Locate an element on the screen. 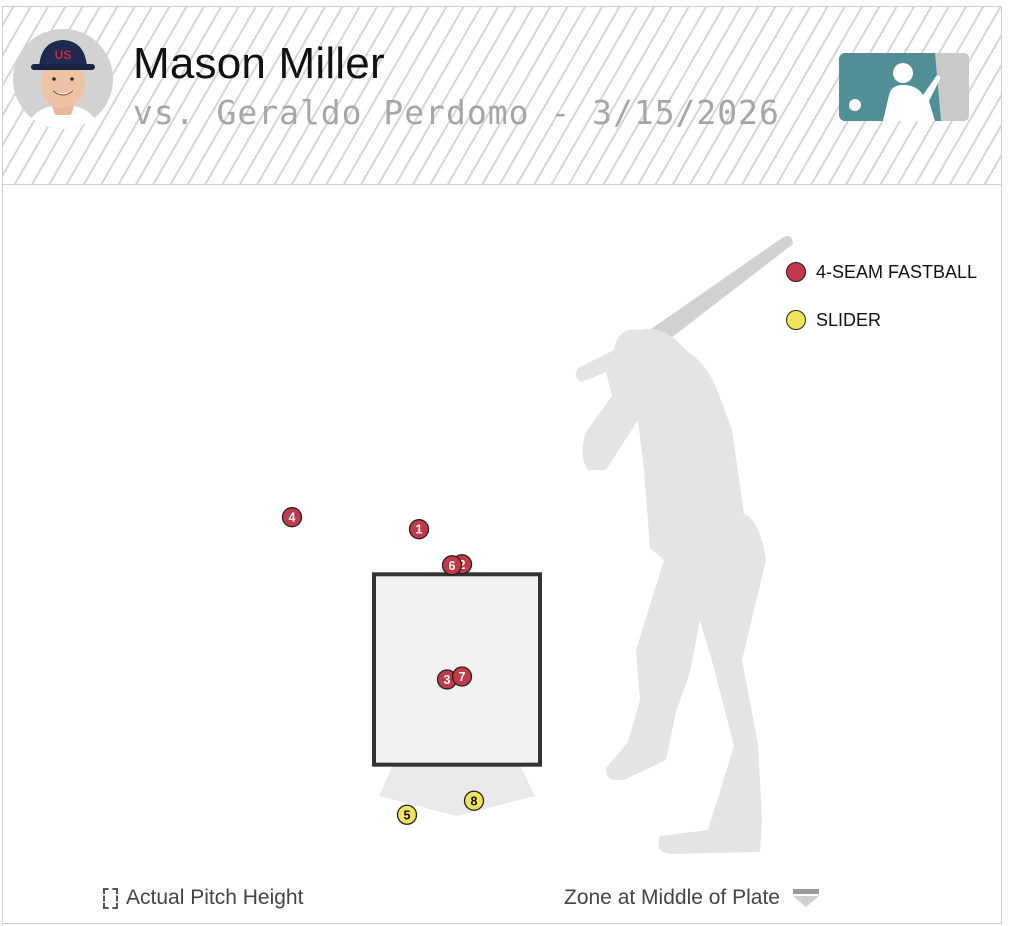 The width and height of the screenshot is (1012, 926). legend-swatch-fastball is located at coordinates (796, 272).